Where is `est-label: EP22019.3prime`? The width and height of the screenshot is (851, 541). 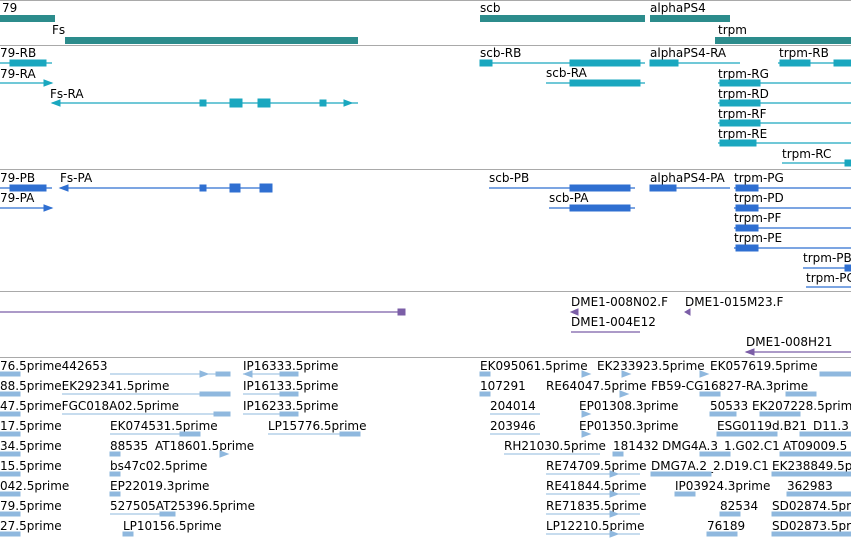 est-label: EP22019.3prime is located at coordinates (160, 486).